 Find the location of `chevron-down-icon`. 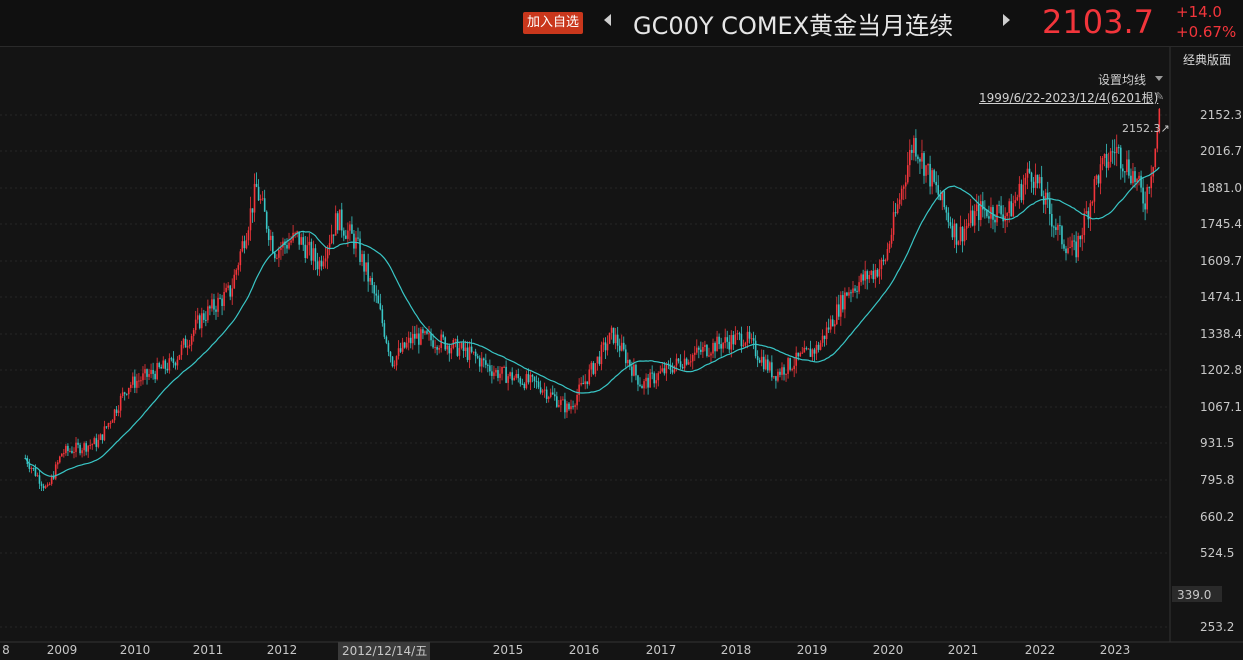

chevron-down-icon is located at coordinates (1159, 78).